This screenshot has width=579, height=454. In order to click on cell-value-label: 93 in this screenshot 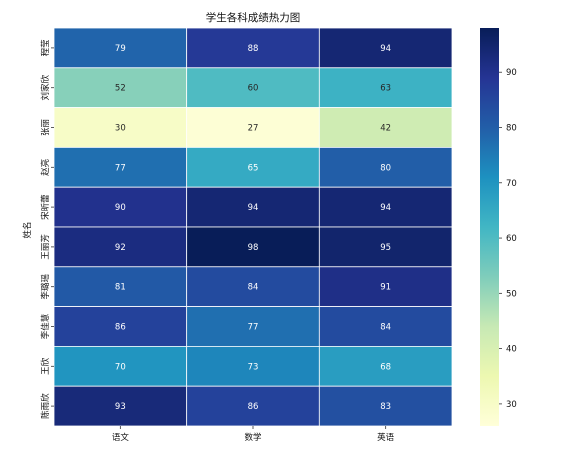, I will do `click(120, 407)`.